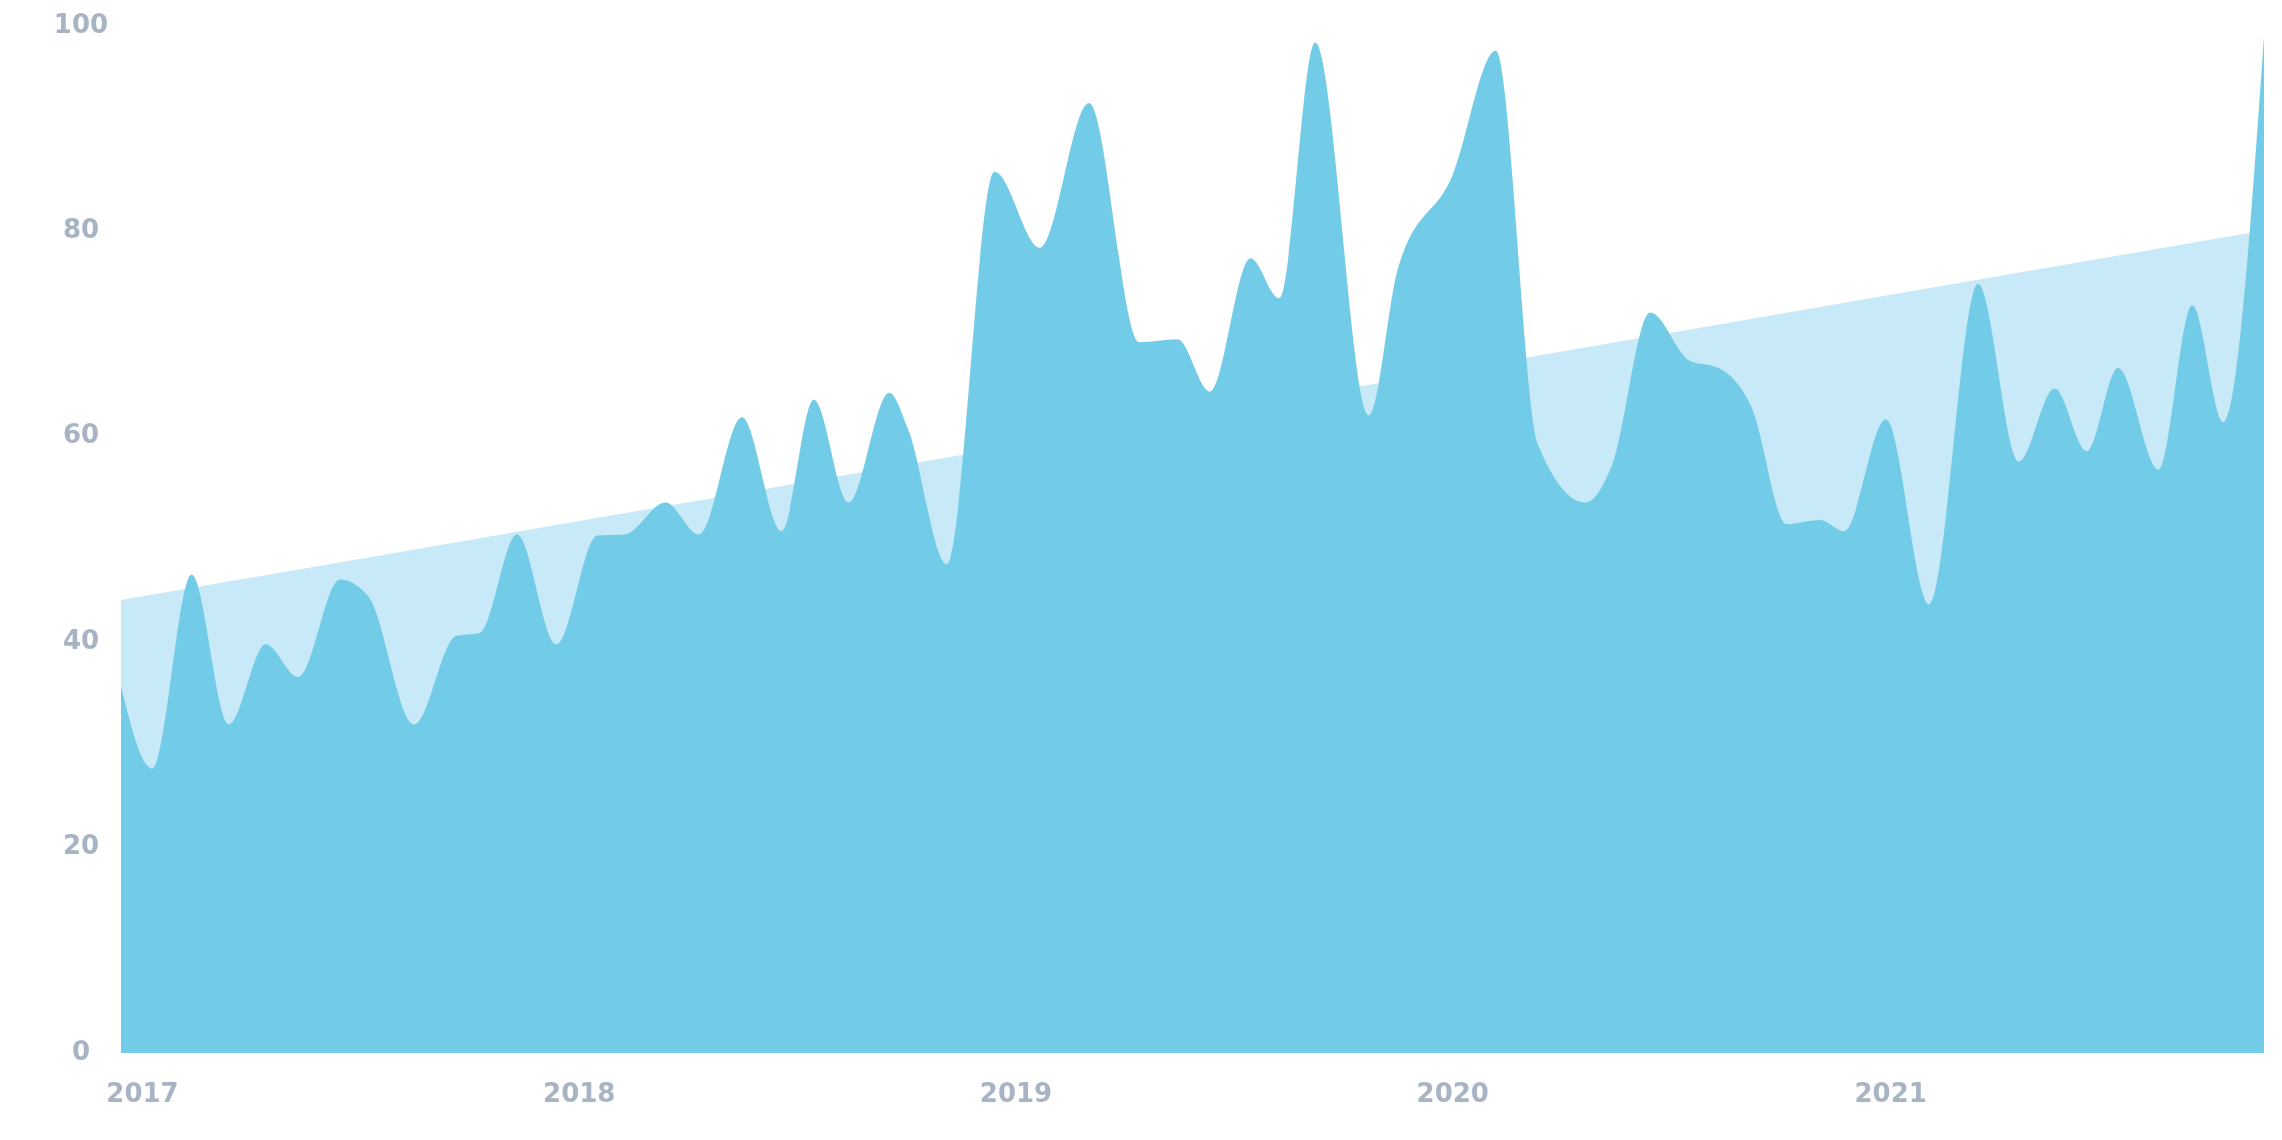 The image size is (2282, 1140). Describe the element at coordinates (1890, 1092) in the screenshot. I see `x-tick-label: 2021` at that location.